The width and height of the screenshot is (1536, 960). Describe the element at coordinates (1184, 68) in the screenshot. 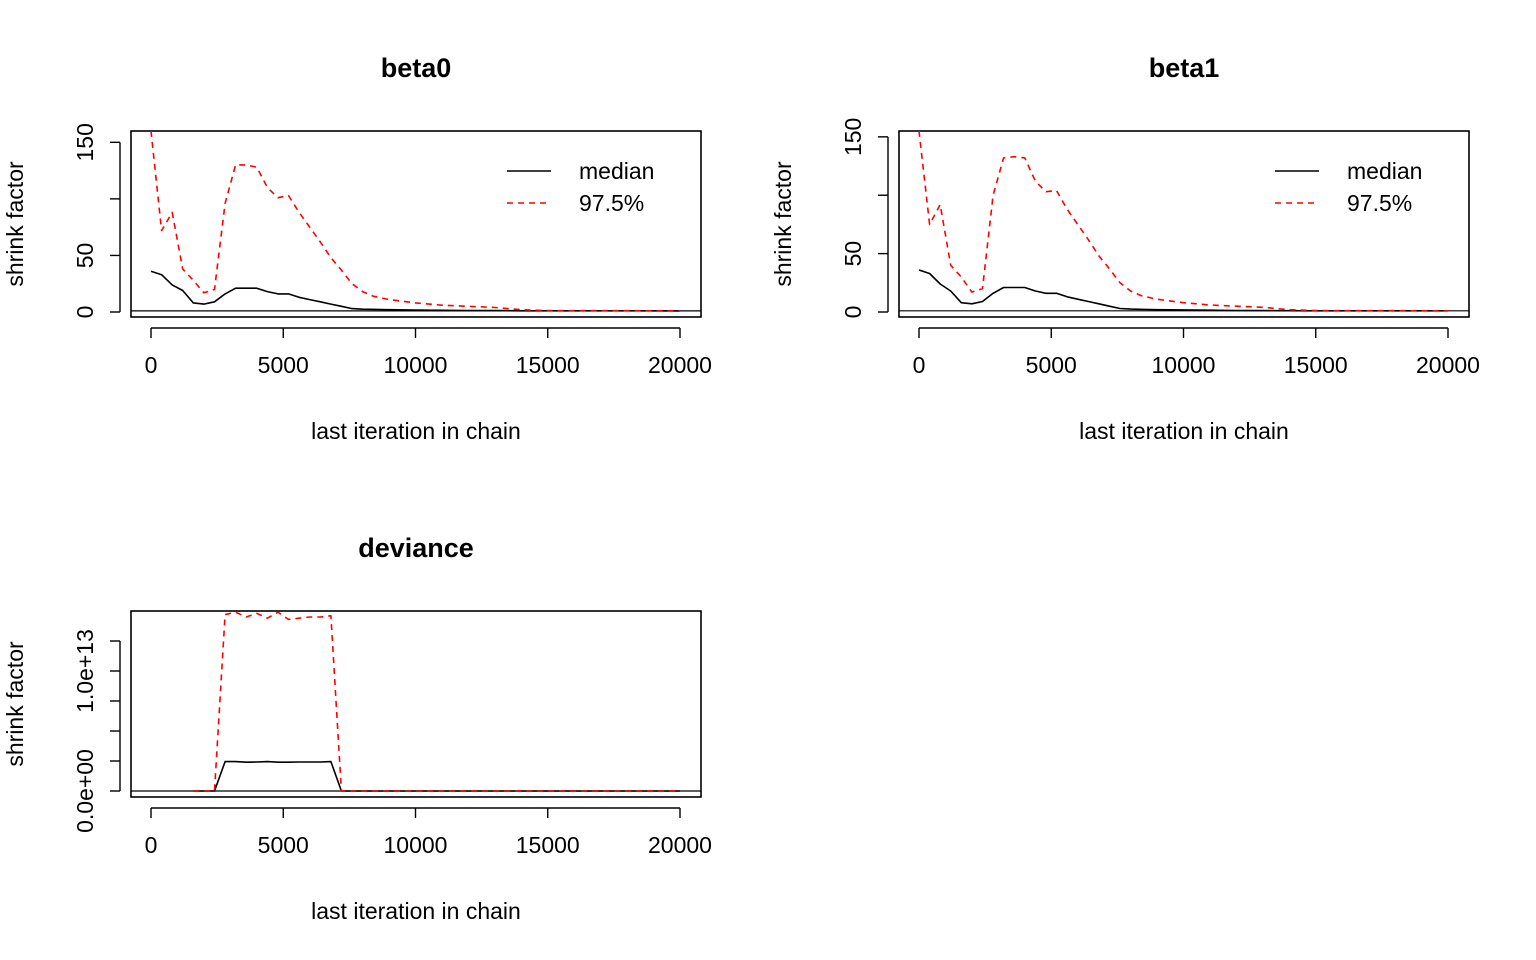

I see `plot-title: beta1` at that location.